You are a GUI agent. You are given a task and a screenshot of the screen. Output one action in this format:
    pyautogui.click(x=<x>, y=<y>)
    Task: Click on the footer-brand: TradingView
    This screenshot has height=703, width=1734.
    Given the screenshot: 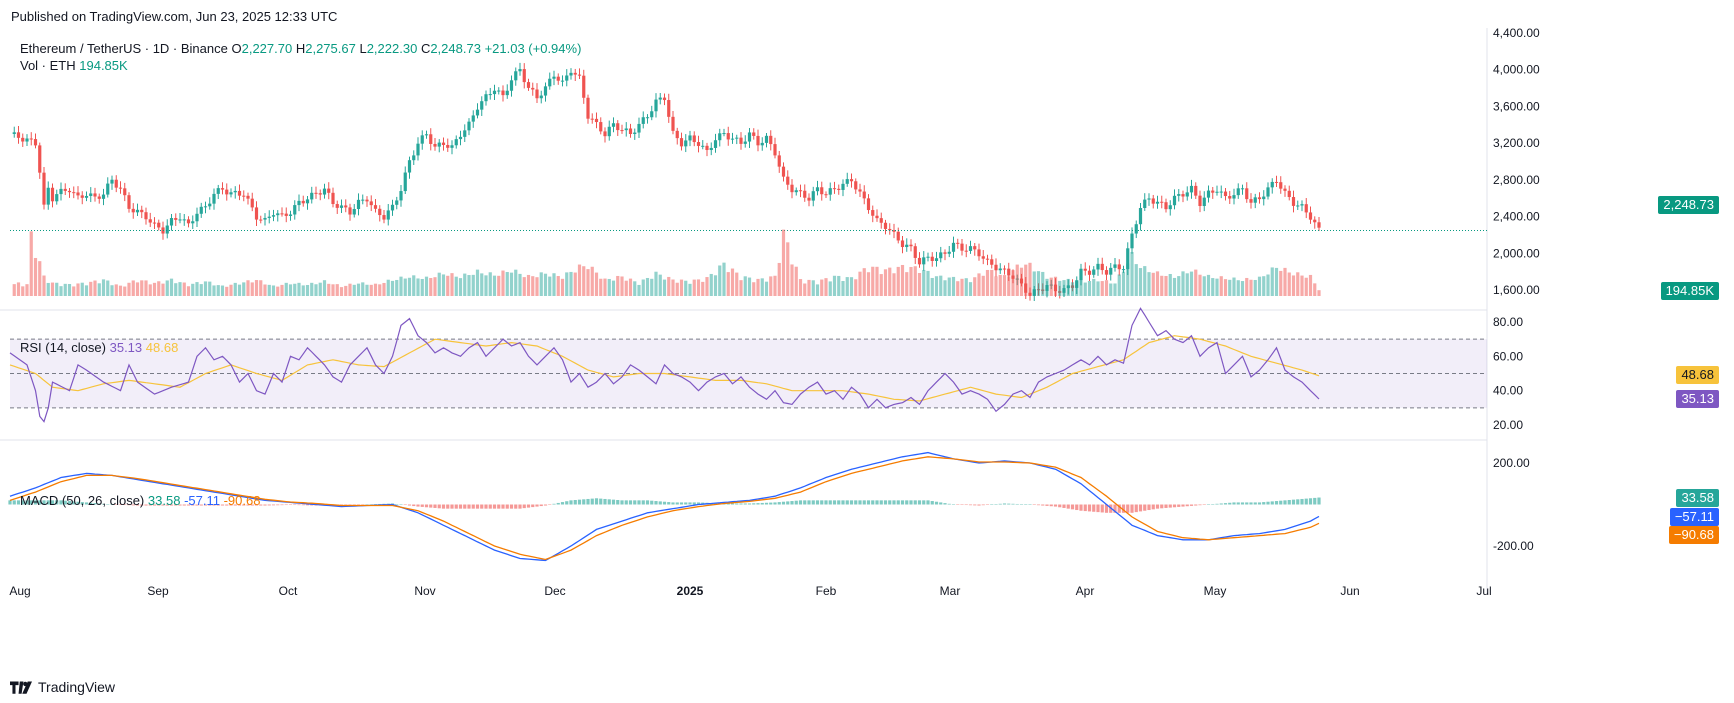 What is the action you would take?
    pyautogui.click(x=77, y=687)
    